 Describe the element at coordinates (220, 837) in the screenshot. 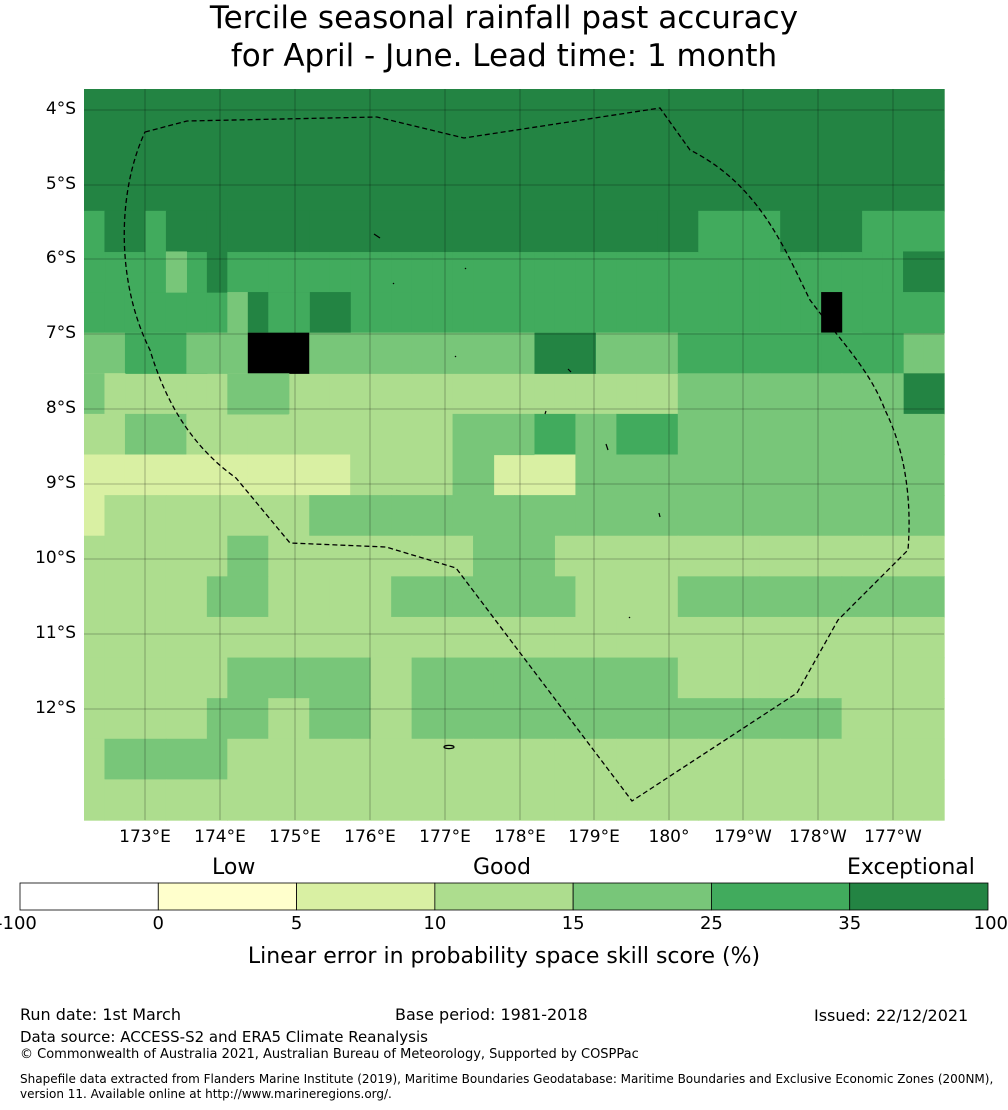

I see `lon-label: 174°E` at that location.